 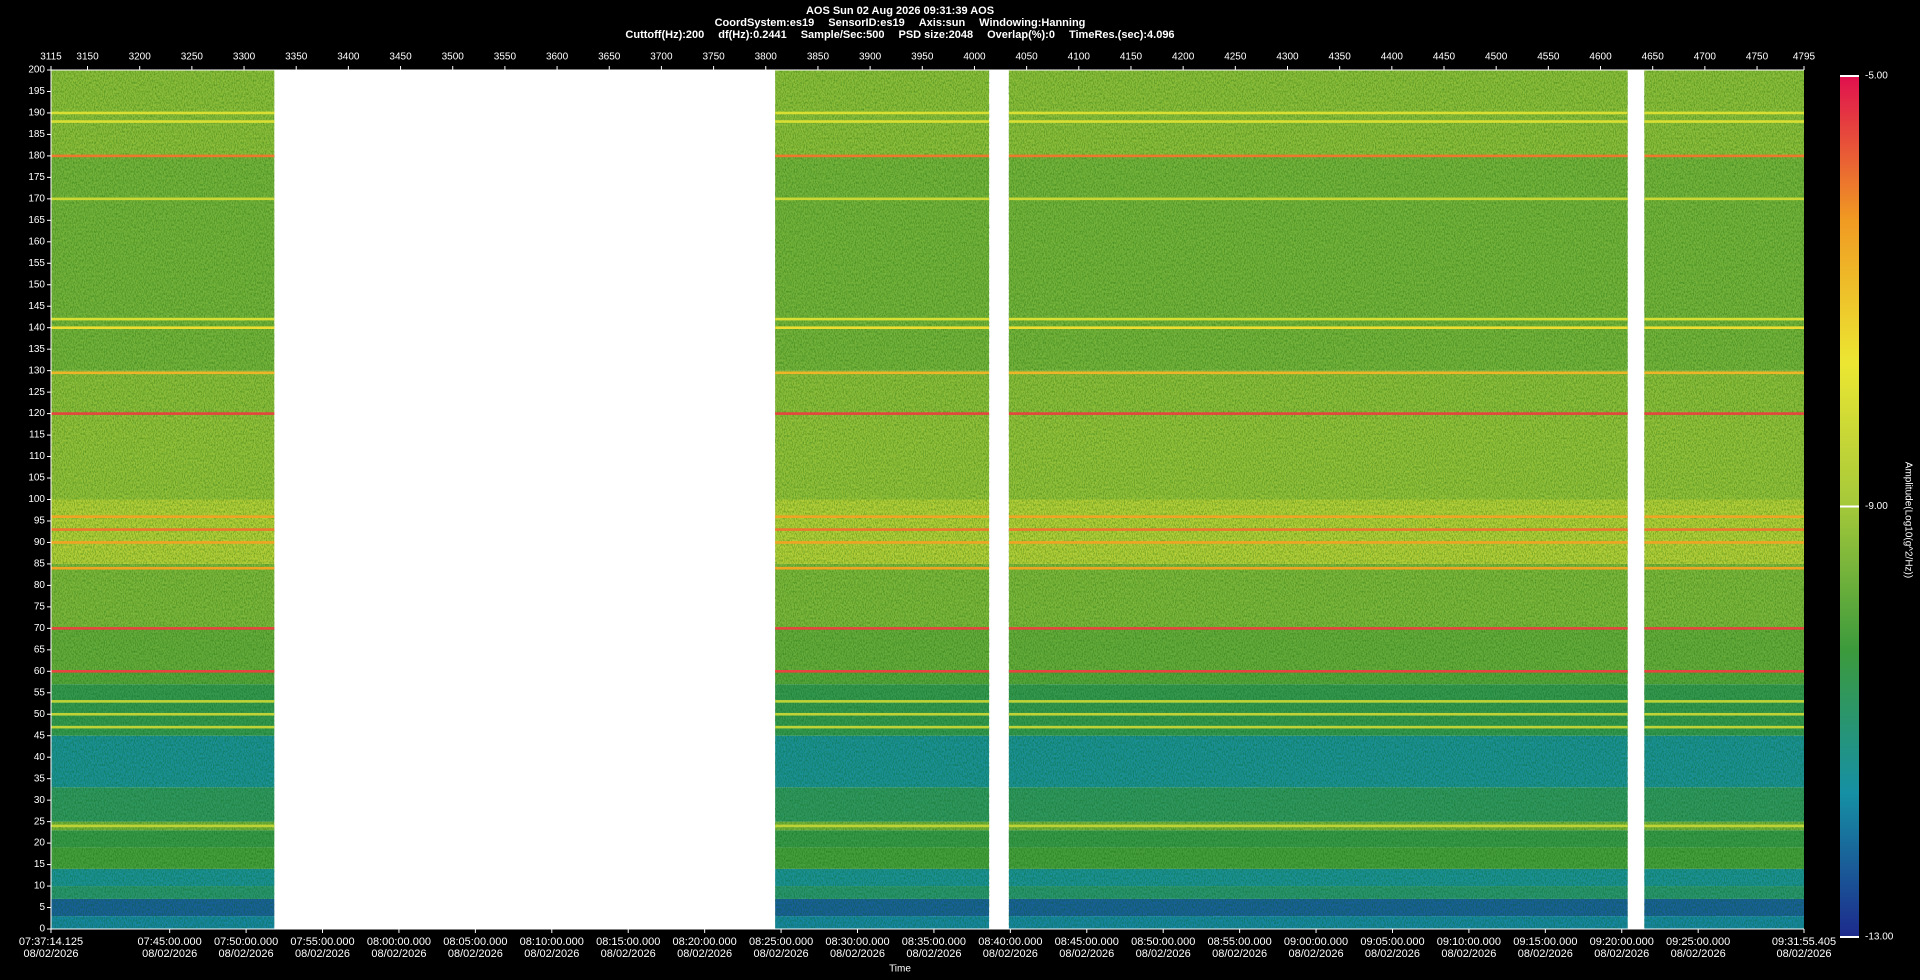 I want to click on y-tick-label: 190, so click(x=36, y=113).